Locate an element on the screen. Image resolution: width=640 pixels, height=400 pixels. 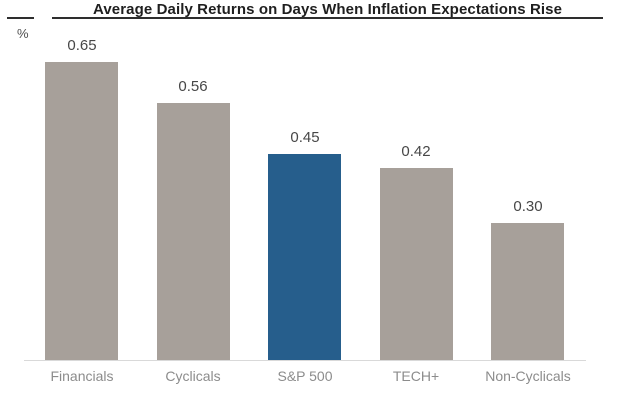
category-label: Cyclicals is located at coordinates (193, 376).